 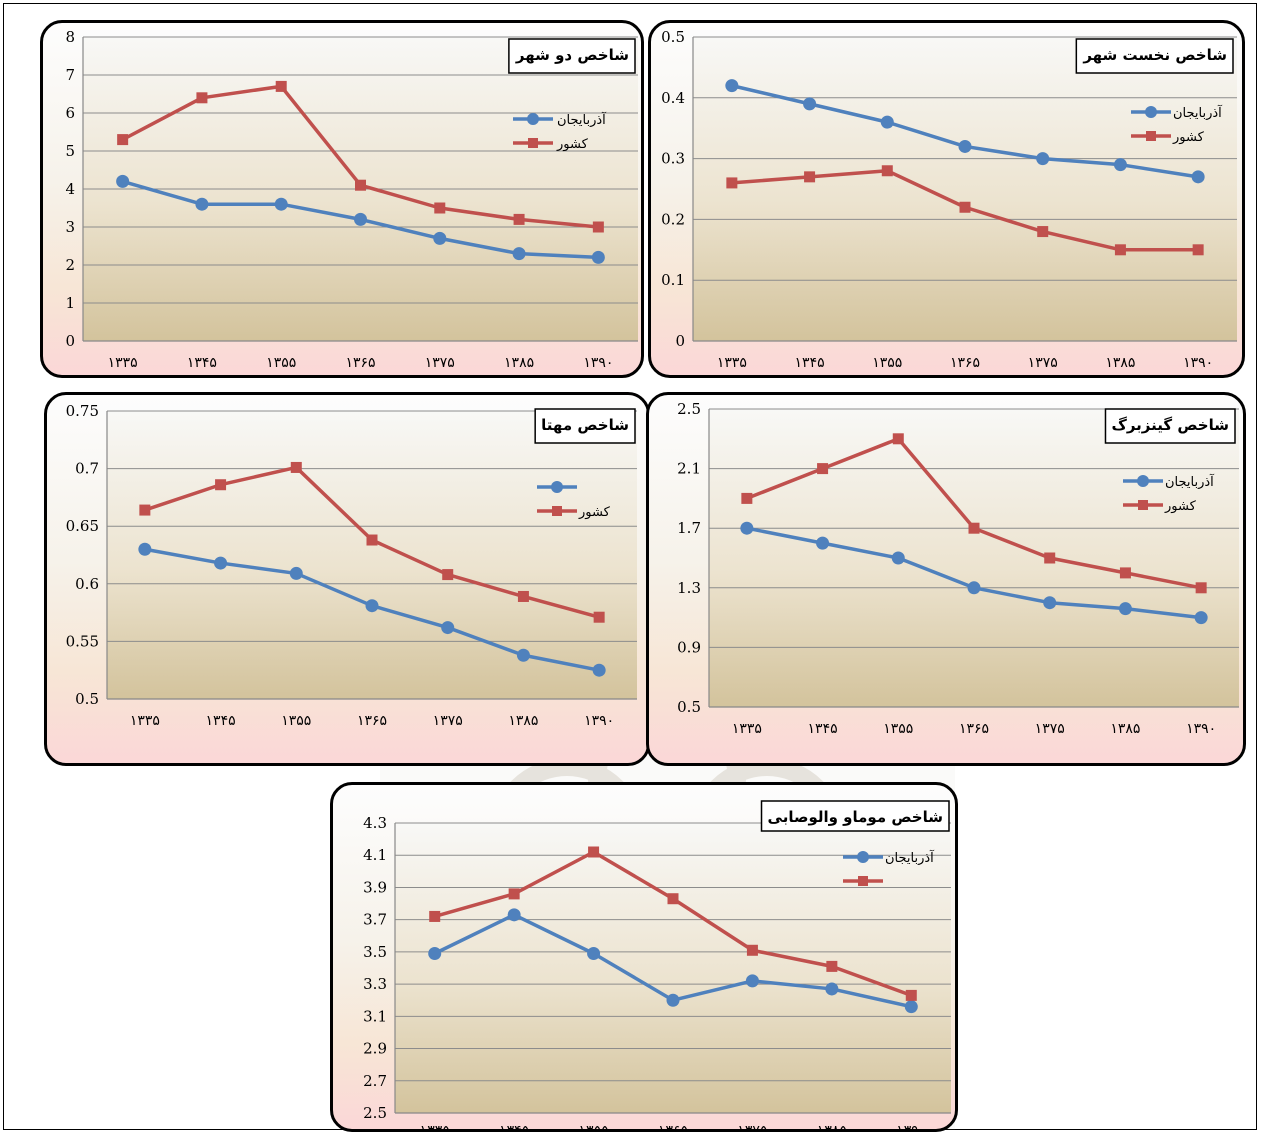 What do you see at coordinates (375, 920) in the screenshot?
I see `y-tick-label: 3.7` at bounding box center [375, 920].